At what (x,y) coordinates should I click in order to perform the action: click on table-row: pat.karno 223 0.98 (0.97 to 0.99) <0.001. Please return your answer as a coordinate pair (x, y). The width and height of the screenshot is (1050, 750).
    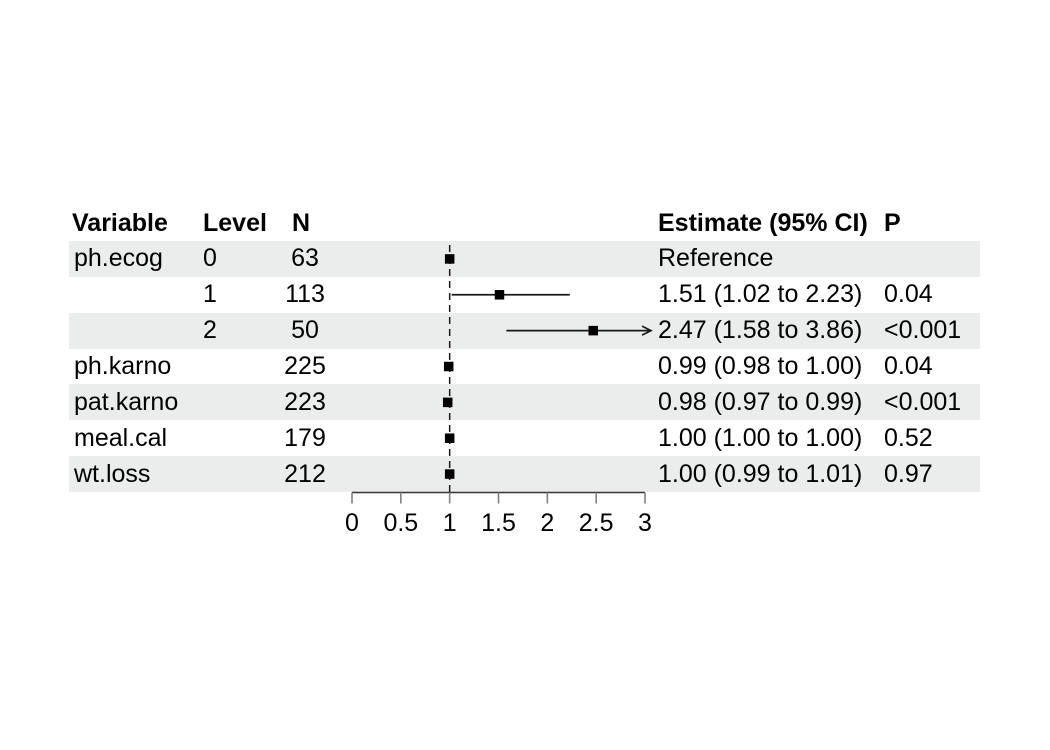
    Looking at the image, I should click on (525, 402).